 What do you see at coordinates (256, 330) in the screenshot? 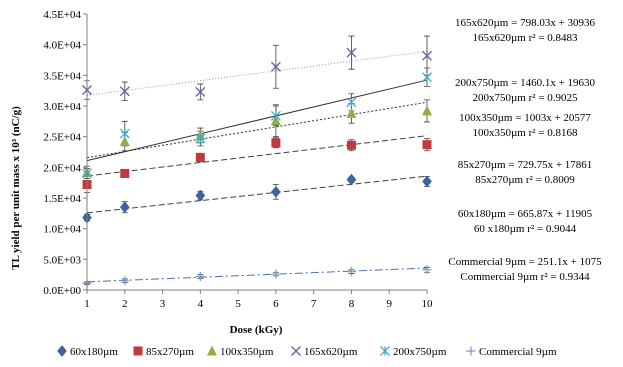
I see `x-axis-title: Dose (kGy)` at bounding box center [256, 330].